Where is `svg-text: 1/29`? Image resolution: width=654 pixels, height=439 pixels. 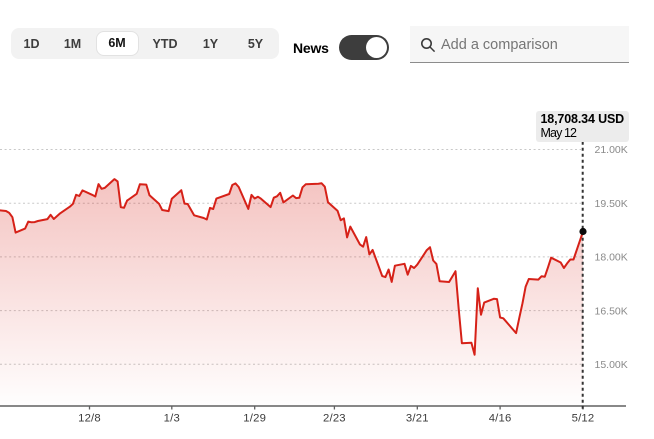
svg-text: 1/29 is located at coordinates (254, 419).